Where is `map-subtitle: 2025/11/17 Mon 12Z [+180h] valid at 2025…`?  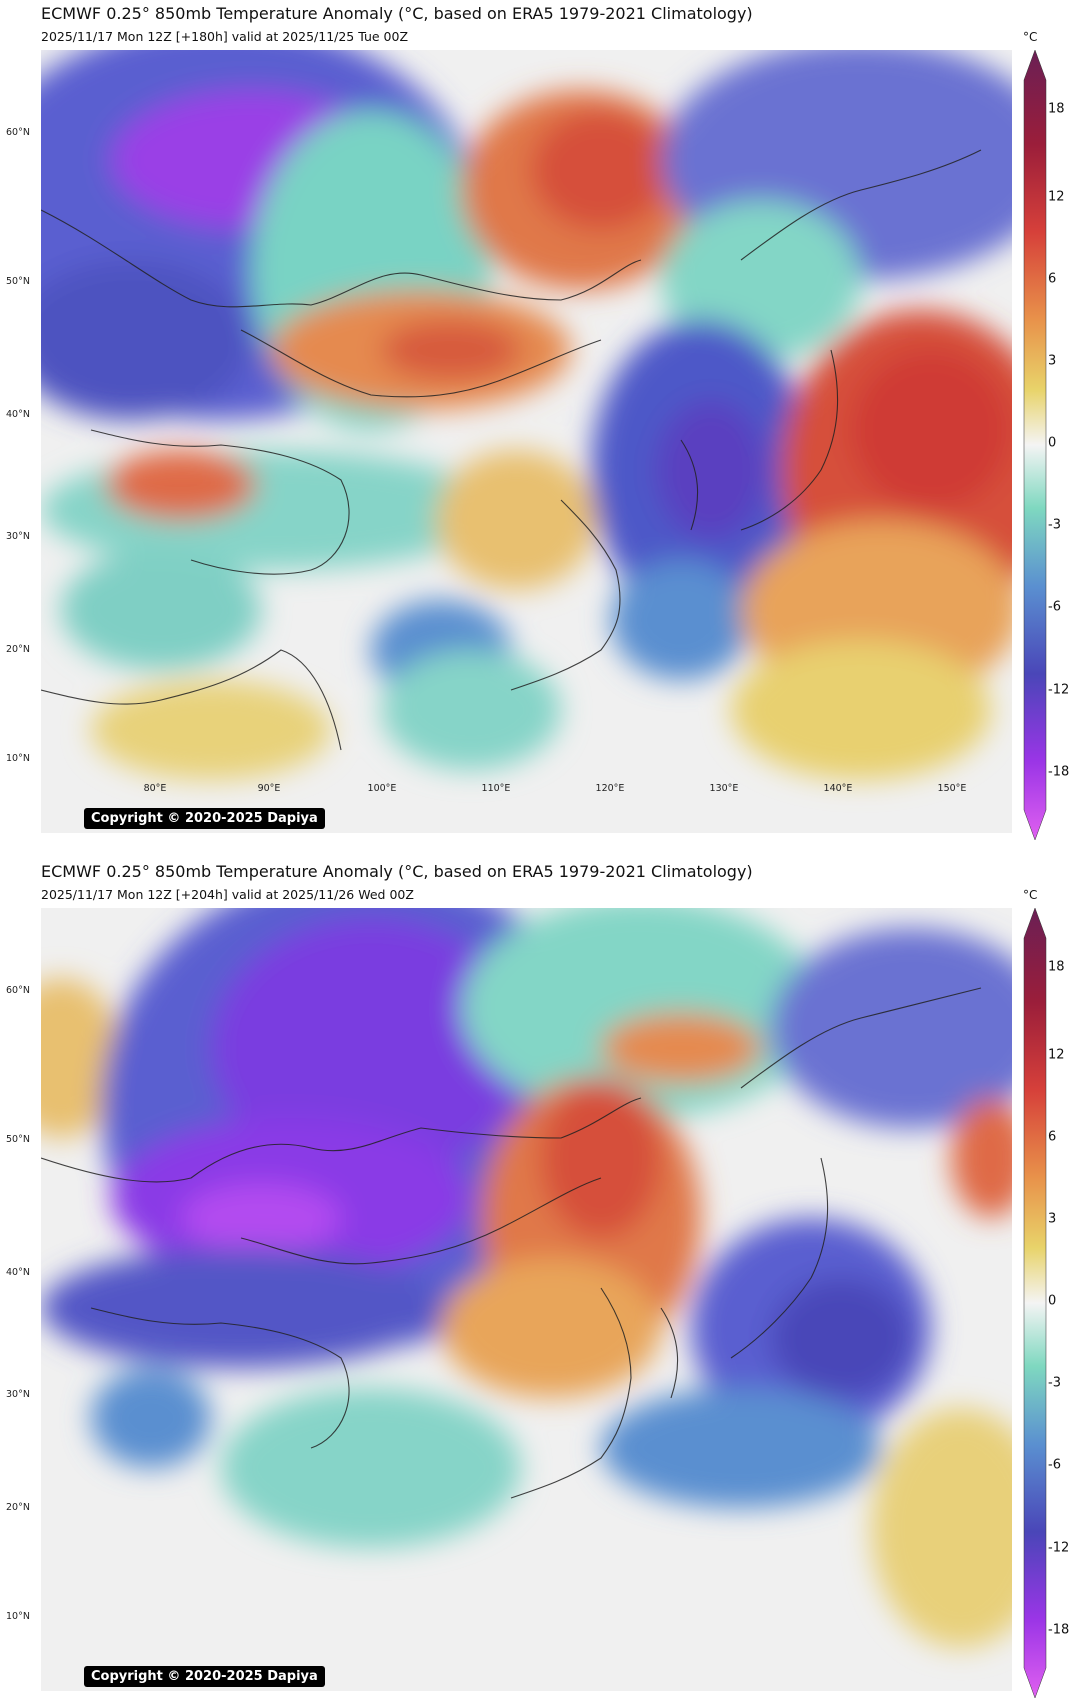 map-subtitle: 2025/11/17 Mon 12Z [+180h] valid at 2025… is located at coordinates (225, 36).